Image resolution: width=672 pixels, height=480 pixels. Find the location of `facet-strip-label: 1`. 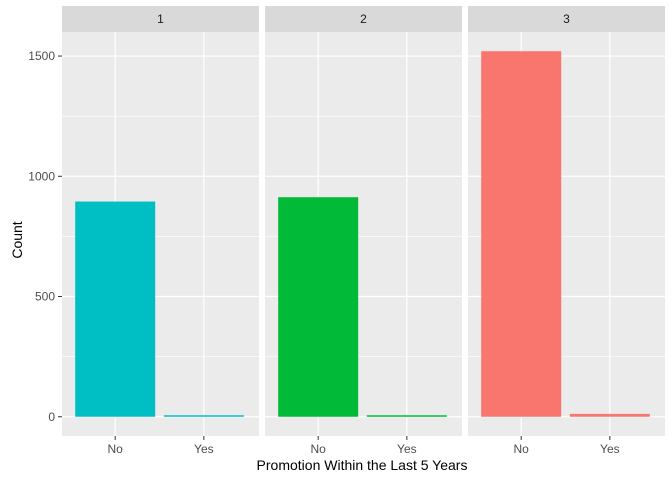

facet-strip-label: 1 is located at coordinates (160, 19).